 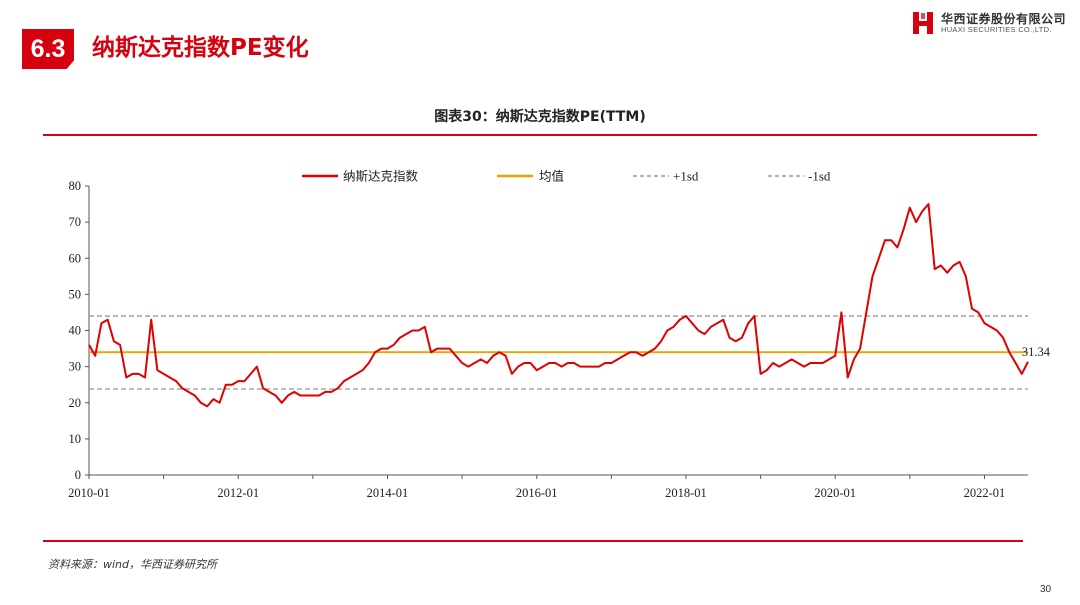 What do you see at coordinates (835, 493) in the screenshot?
I see `x-tick-label: 2020-01` at bounding box center [835, 493].